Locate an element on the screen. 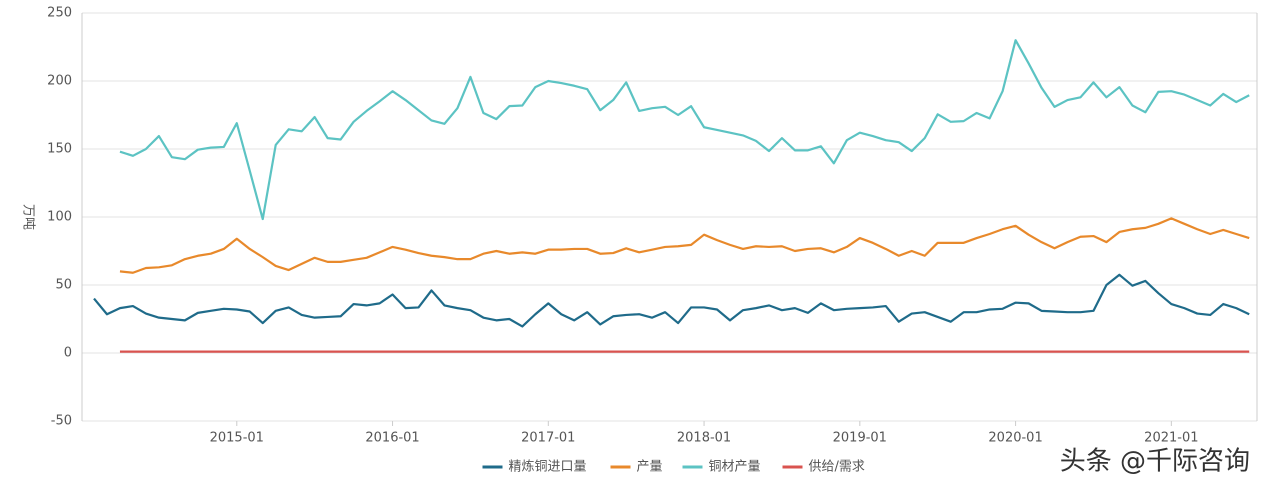 This screenshot has height=494, width=1267. legend-label: 铜材产量 is located at coordinates (735, 467).